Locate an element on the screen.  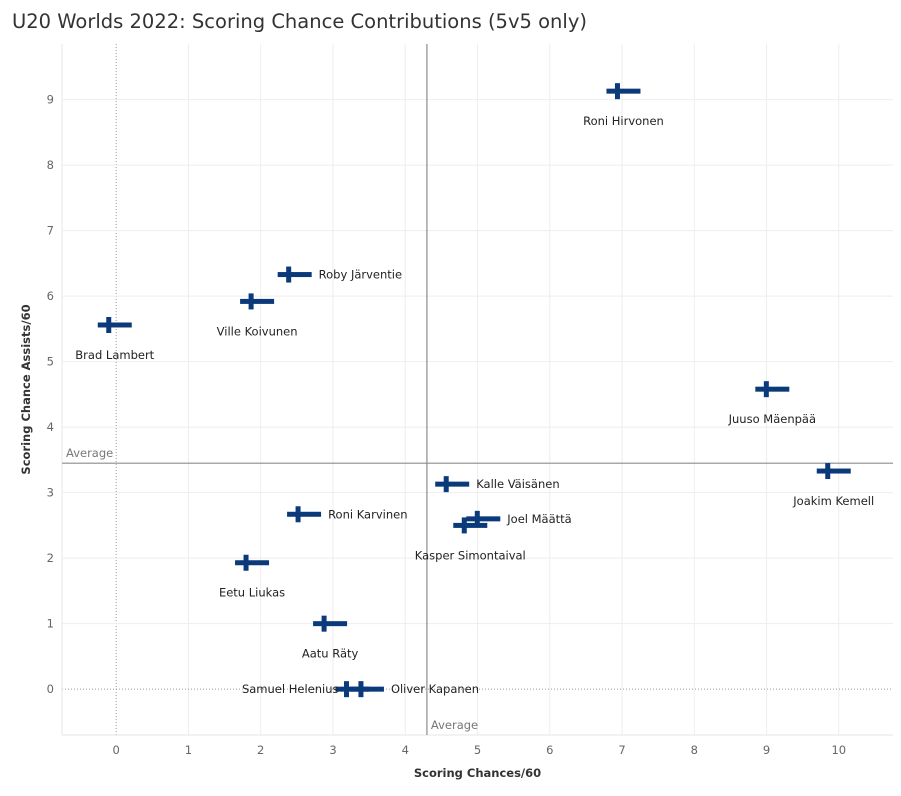
x-tick-label: 4 is located at coordinates (405, 750).